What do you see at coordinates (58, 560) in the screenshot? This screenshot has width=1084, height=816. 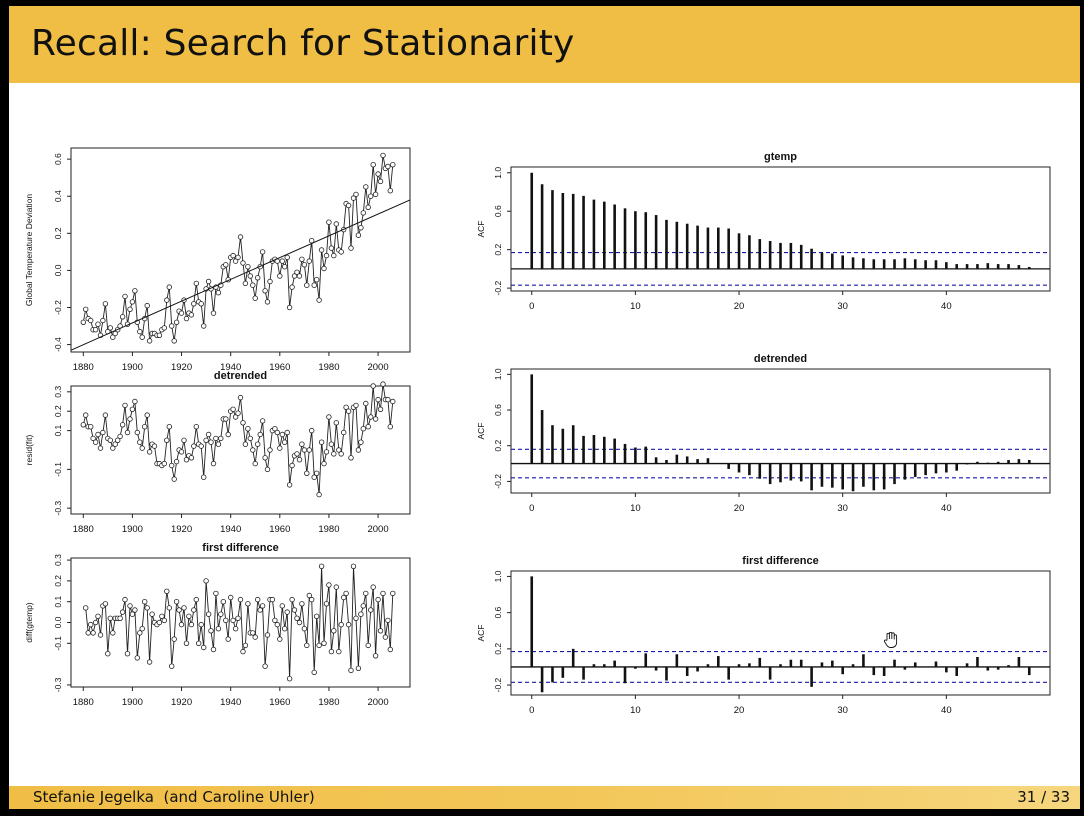 I see `y-tick-label: 0.3` at bounding box center [58, 560].